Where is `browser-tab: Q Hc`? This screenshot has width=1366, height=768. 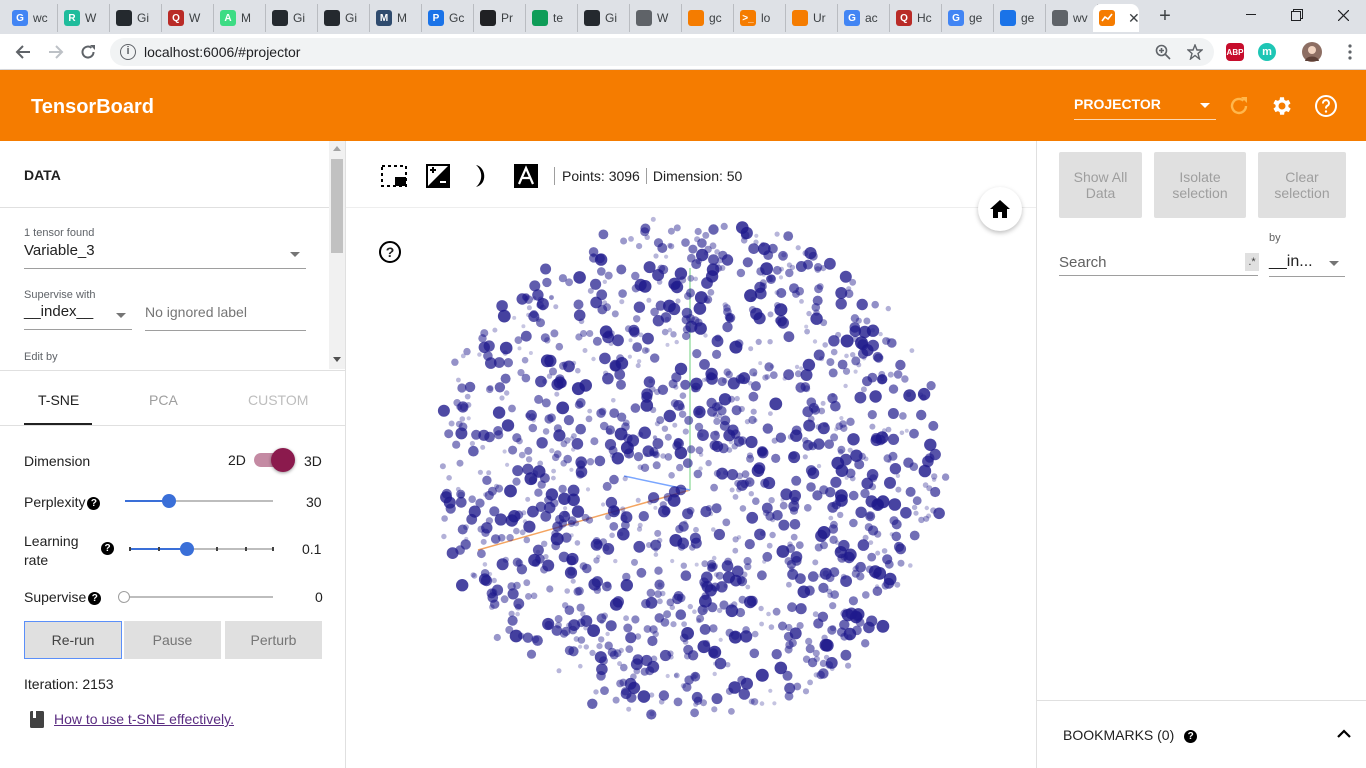 browser-tab: Q Hc is located at coordinates (916, 18).